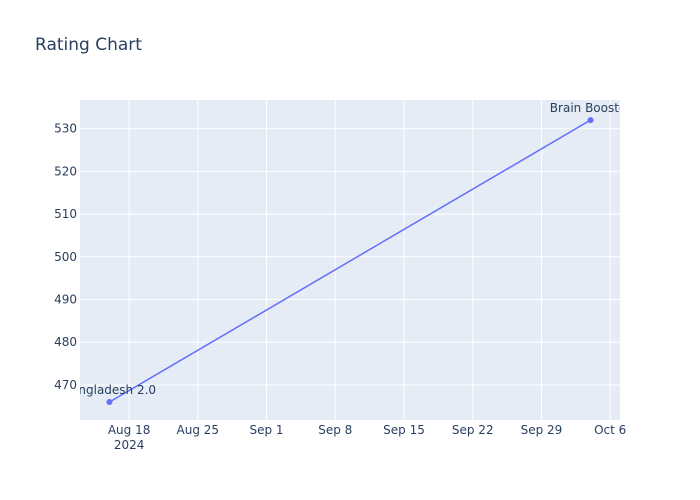 Image resolution: width=700 pixels, height=500 pixels. I want to click on y-tick-label: 520, so click(65, 171).